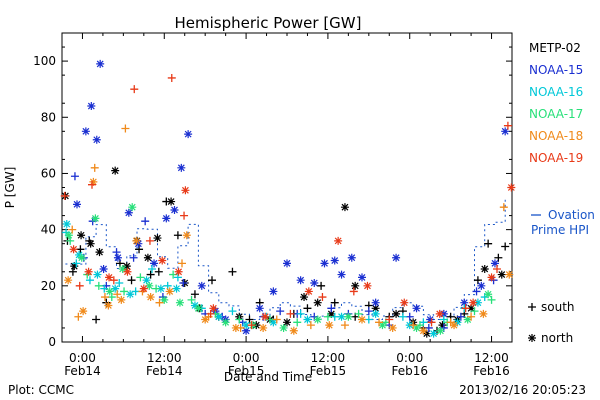 This screenshot has width=600, height=400. Describe the element at coordinates (328, 371) in the screenshot. I see `x-tick-label-date: Feb15` at that location.